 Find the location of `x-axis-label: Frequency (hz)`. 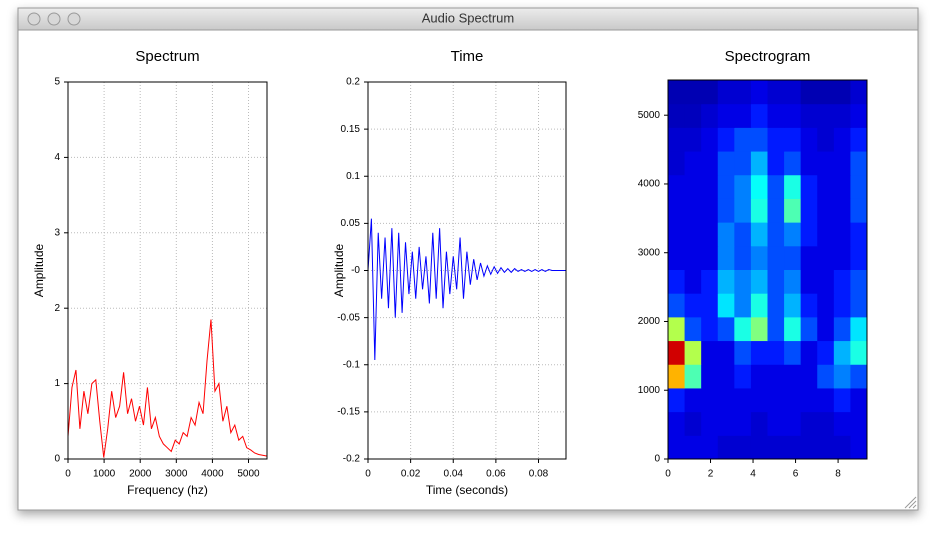

x-axis-label: Frequency (hz) is located at coordinates (167, 490).